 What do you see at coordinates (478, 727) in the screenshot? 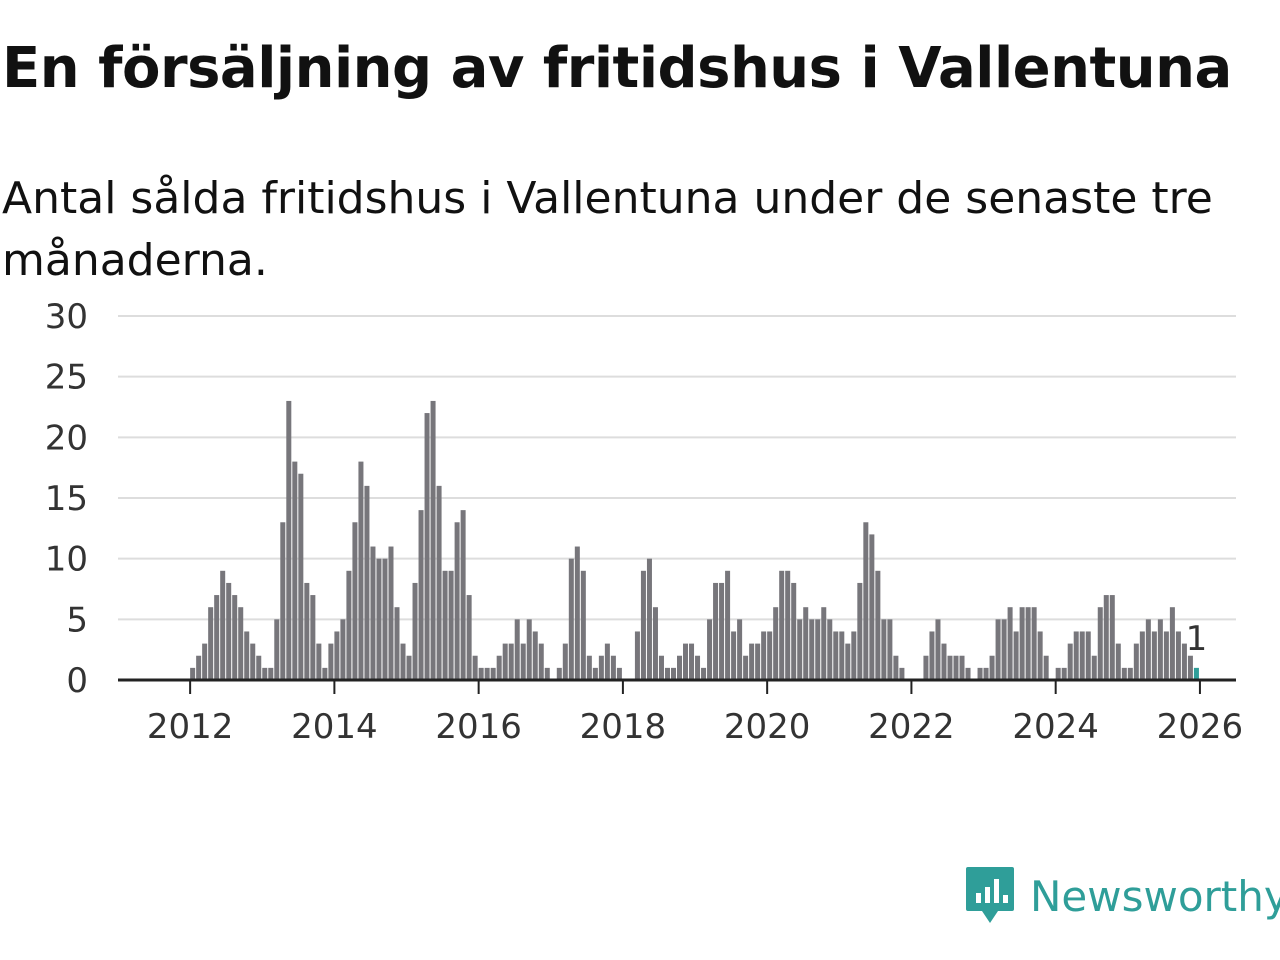
I see `x-tick-label: 2016` at bounding box center [478, 727].